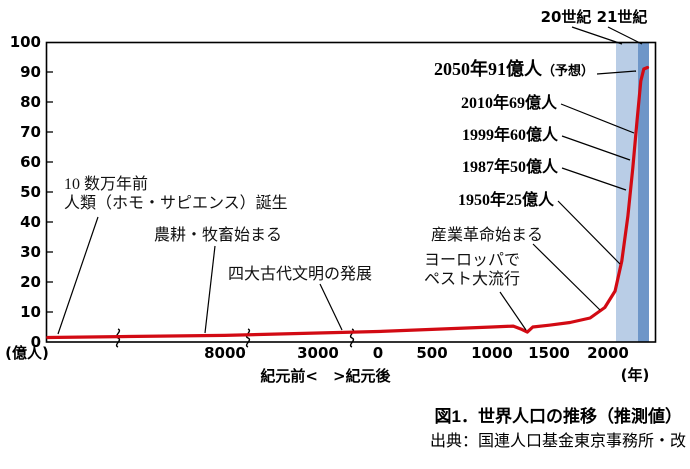 This screenshot has height=469, width=690. Describe the element at coordinates (627, 192) in the screenshot. I see `band-20th-century` at that location.